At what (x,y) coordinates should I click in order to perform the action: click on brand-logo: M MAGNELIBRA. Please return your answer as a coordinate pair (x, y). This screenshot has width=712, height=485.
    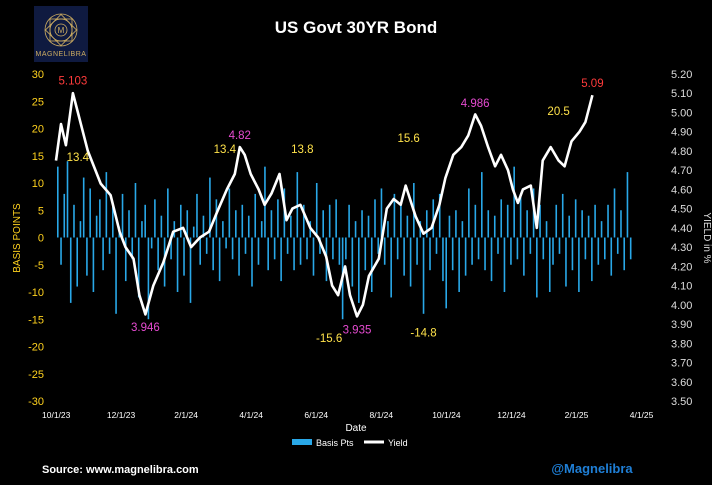
    Looking at the image, I should click on (61, 34).